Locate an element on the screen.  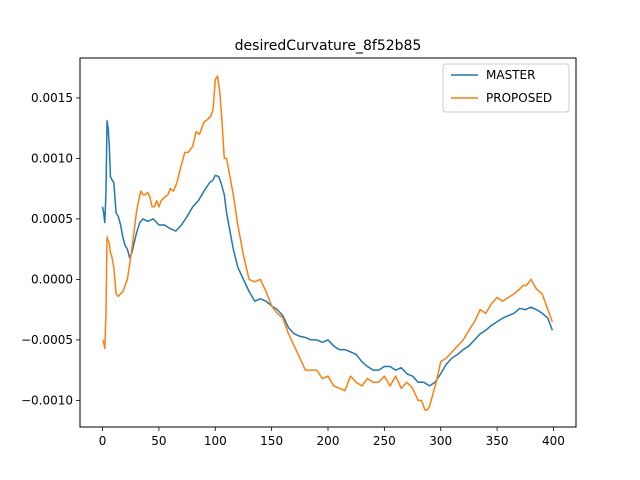
y-tick-label: 0.0005 is located at coordinates (52, 219).